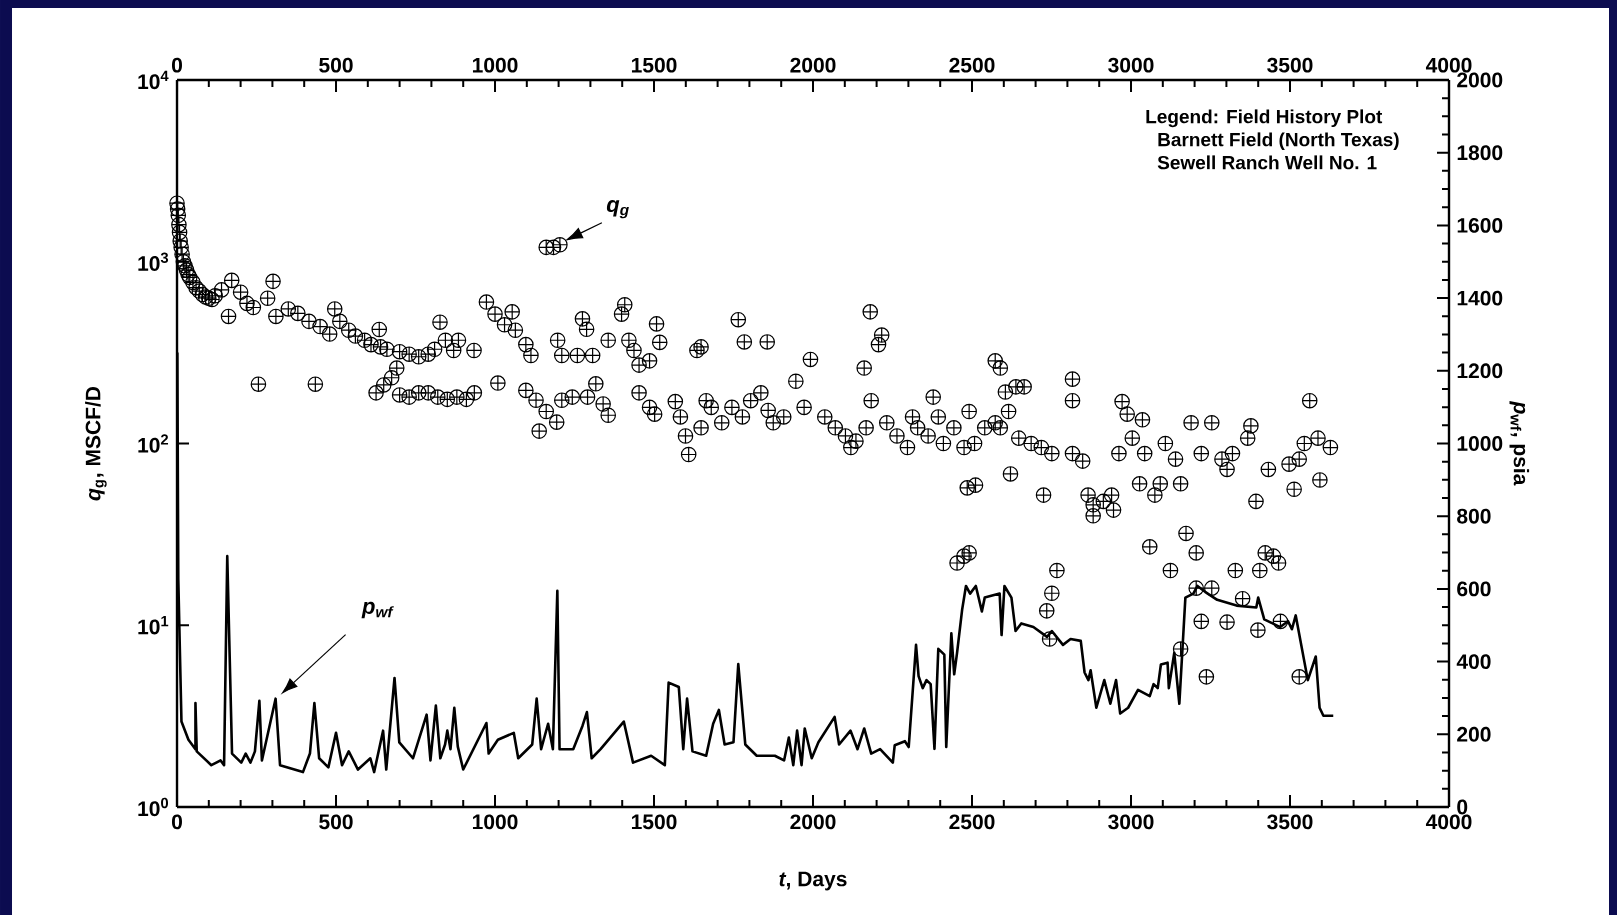  I want to click on y-tick-label: 10$^{4}$, so click(153, 80).